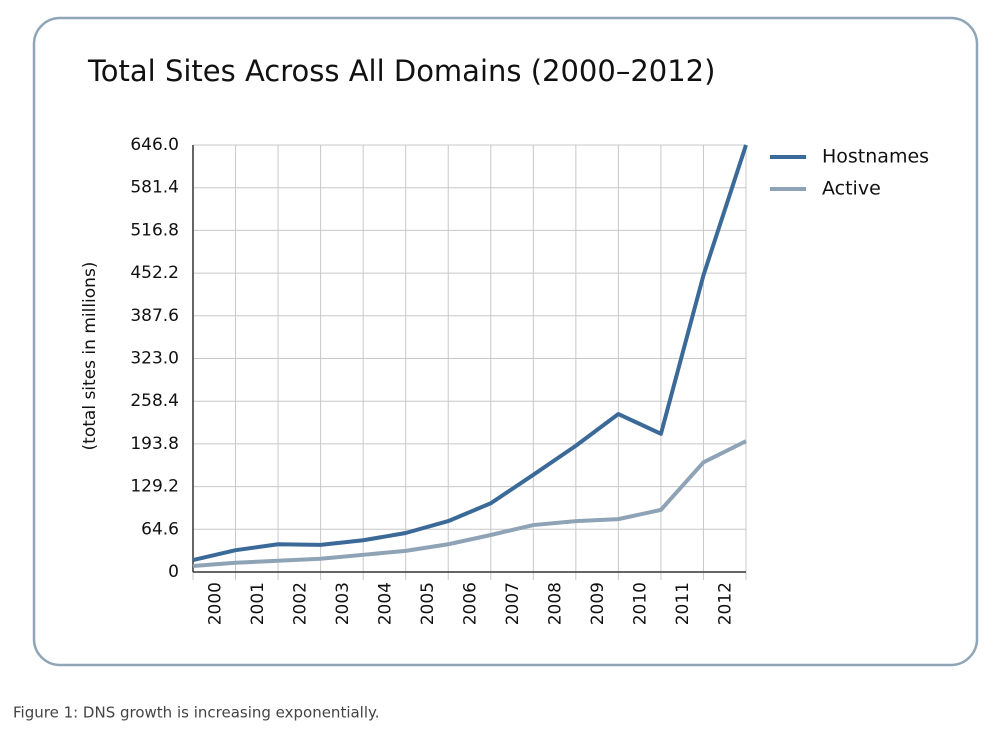  Describe the element at coordinates (385, 603) in the screenshot. I see `x-tick-label: 2004` at that location.